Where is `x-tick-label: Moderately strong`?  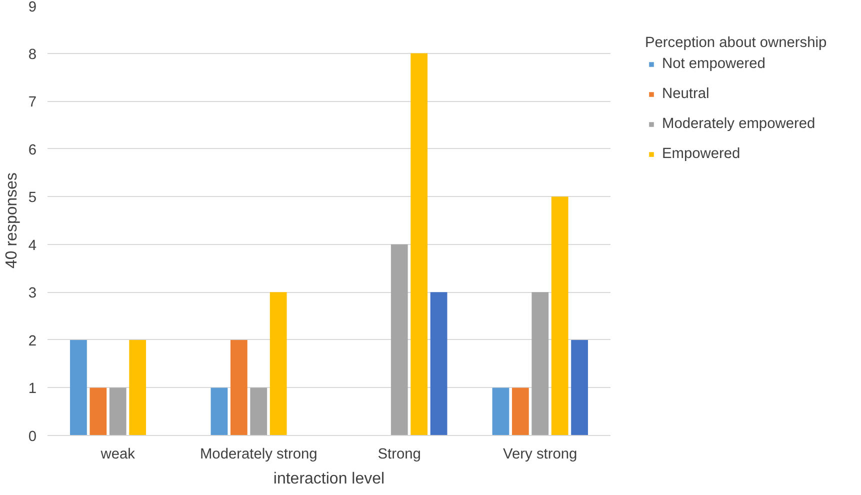
x-tick-label: Moderately strong is located at coordinates (259, 454).